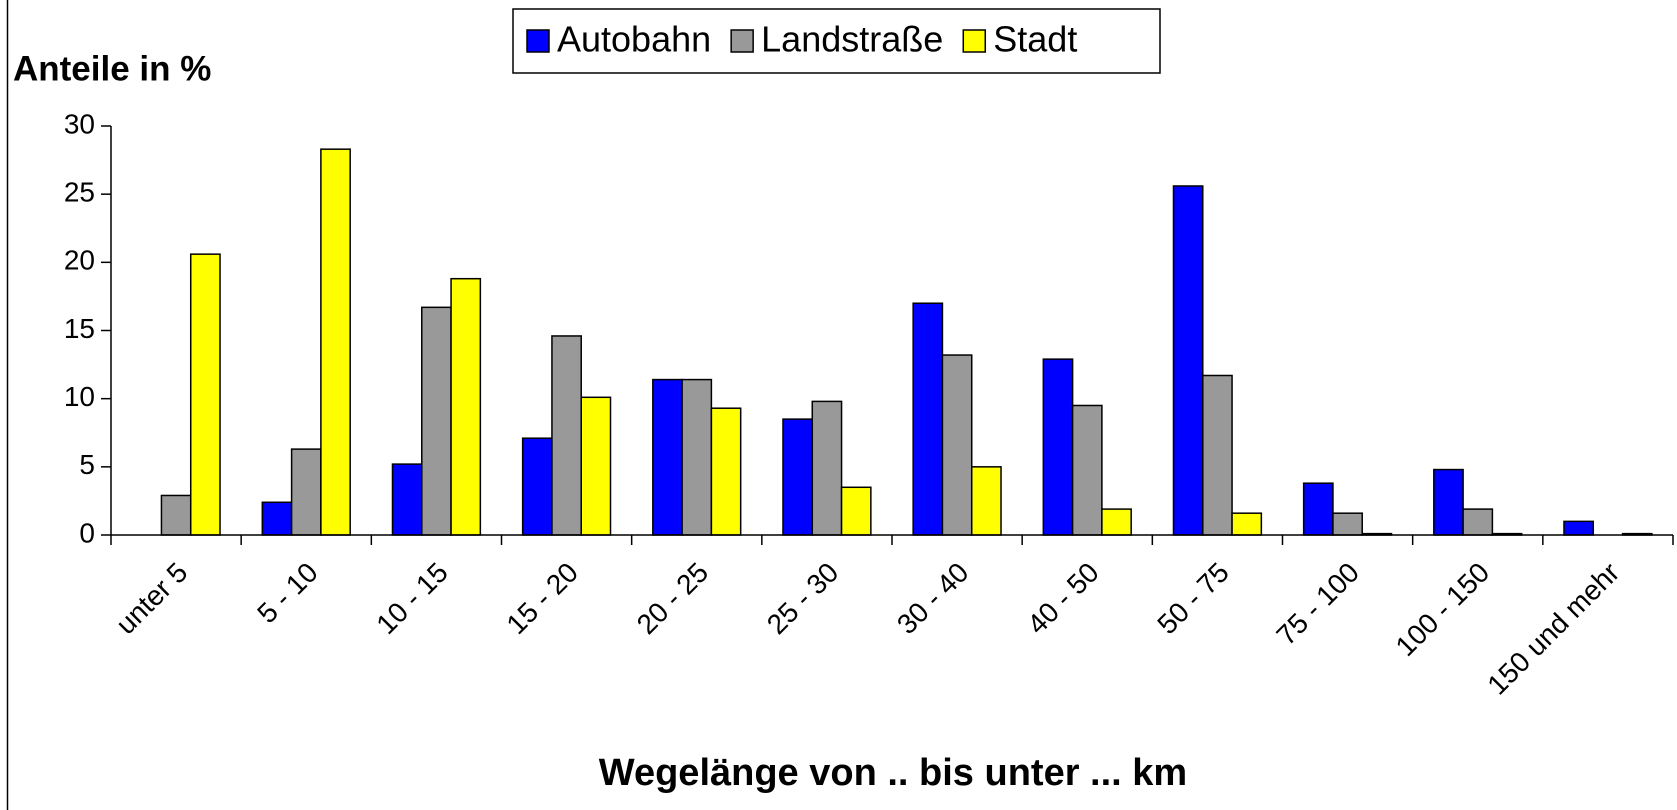 The image size is (1677, 810). What do you see at coordinates (79, 396) in the screenshot?
I see `y-tick-label: 10` at bounding box center [79, 396].